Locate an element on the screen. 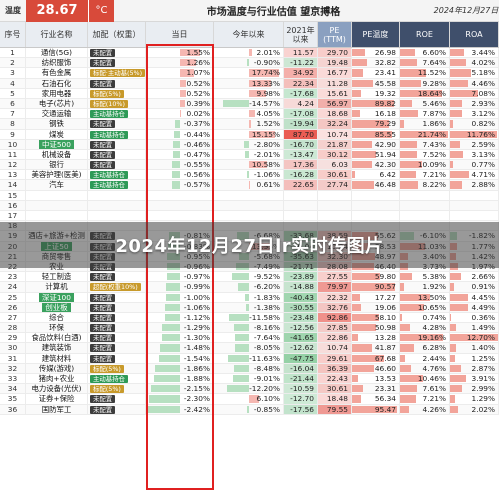 The width and height of the screenshot is (499, 493). row-industry-name: 中证500 is located at coordinates (57, 144).